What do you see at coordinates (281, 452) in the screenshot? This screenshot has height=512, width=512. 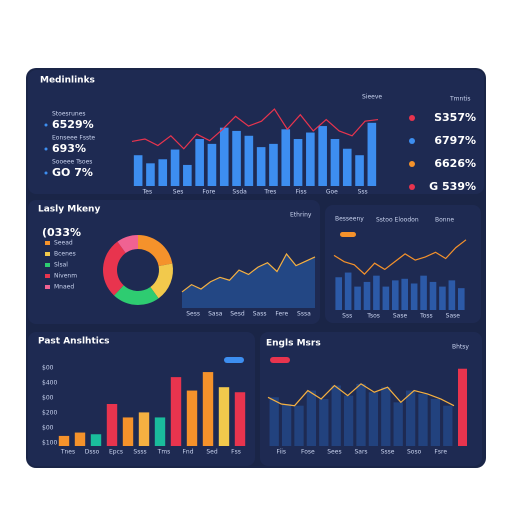 I see `x-tick-label: Fiis` at bounding box center [281, 452].